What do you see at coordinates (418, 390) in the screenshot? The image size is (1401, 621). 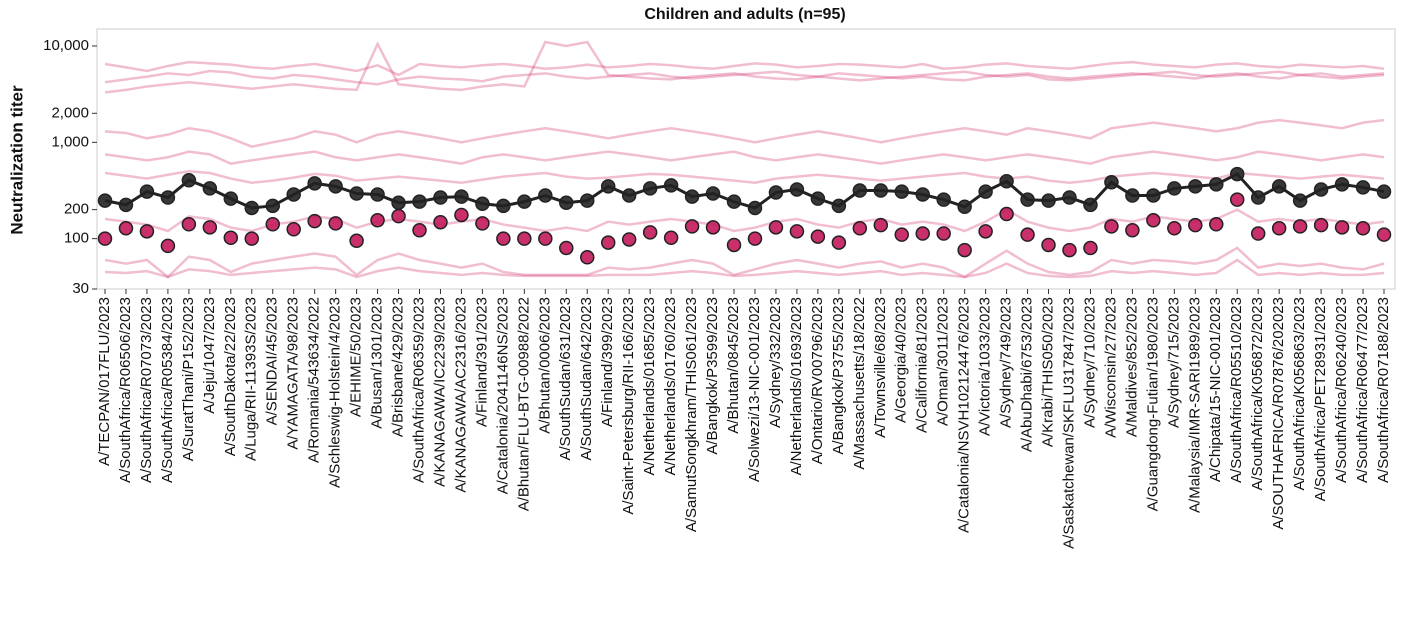 I see `x-tick-label: A/SouthAfrica/R06359/2023` at bounding box center [418, 390].